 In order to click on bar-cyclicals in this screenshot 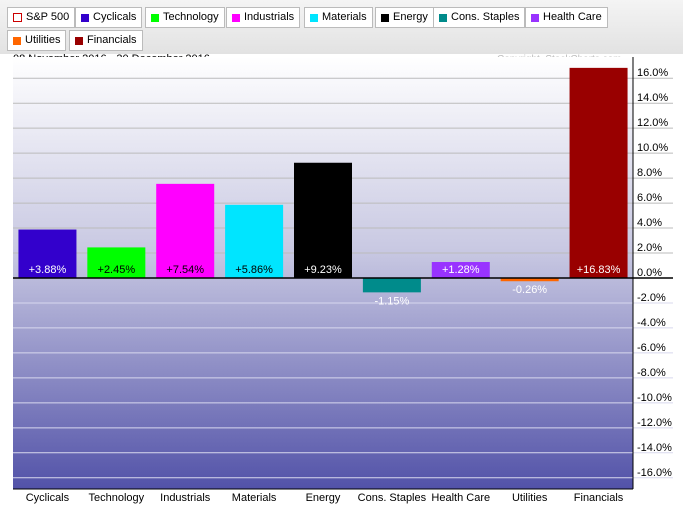, I will do `click(47, 253)`.